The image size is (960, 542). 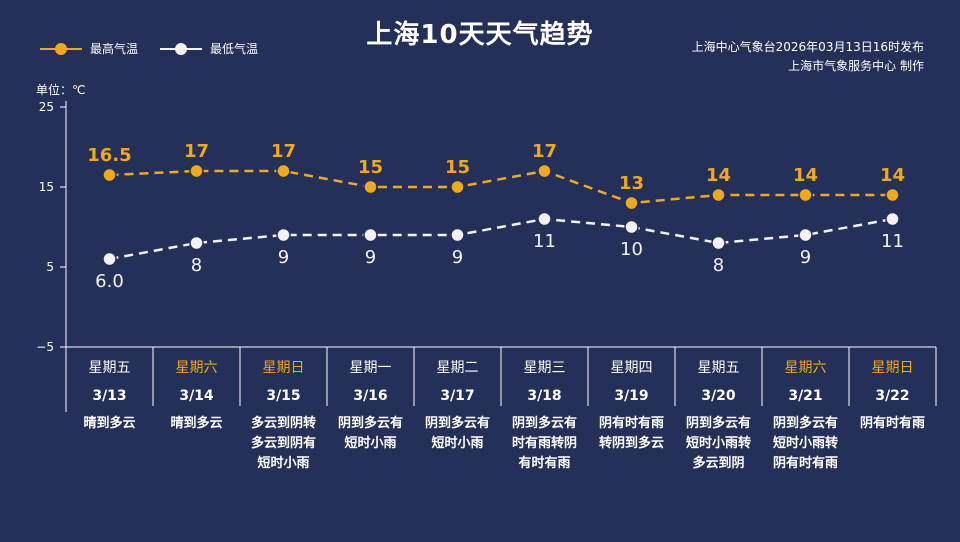 What do you see at coordinates (109, 155) in the screenshot?
I see `data-label-high: 16.5` at bounding box center [109, 155].